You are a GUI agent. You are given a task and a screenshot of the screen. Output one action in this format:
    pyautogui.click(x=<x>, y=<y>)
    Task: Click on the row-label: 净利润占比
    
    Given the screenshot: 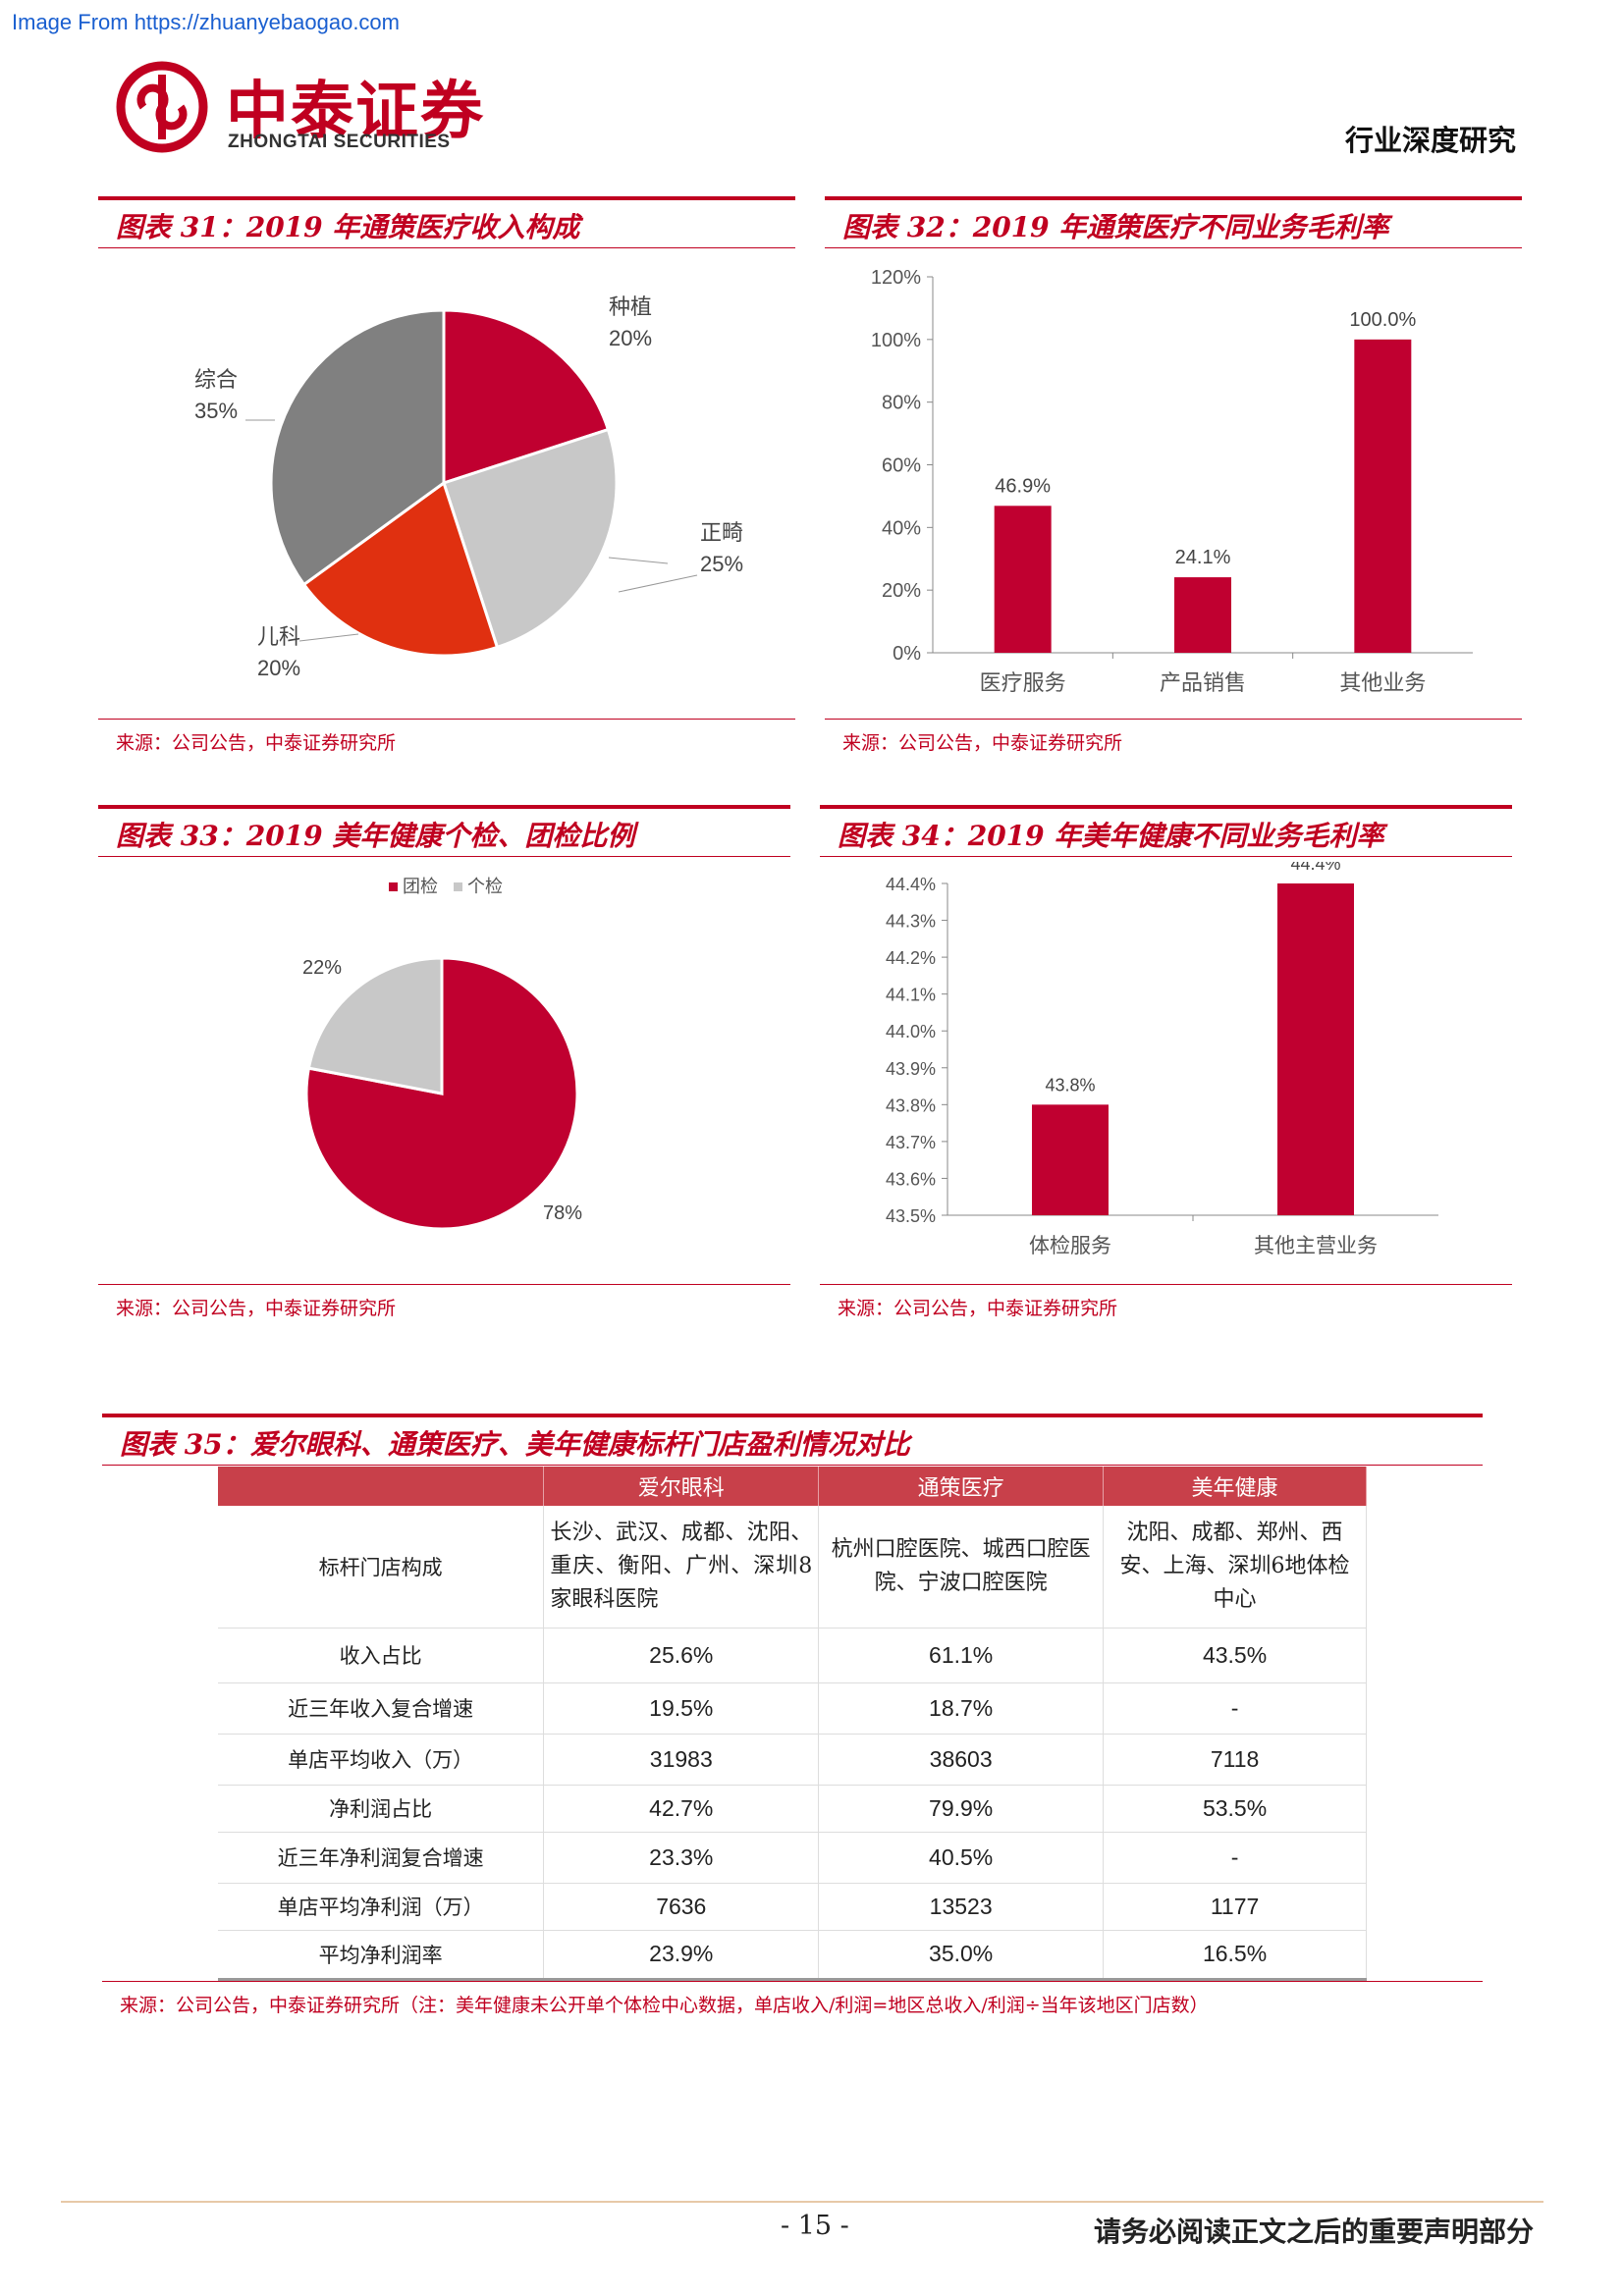 What is the action you would take?
    pyautogui.click(x=381, y=1809)
    